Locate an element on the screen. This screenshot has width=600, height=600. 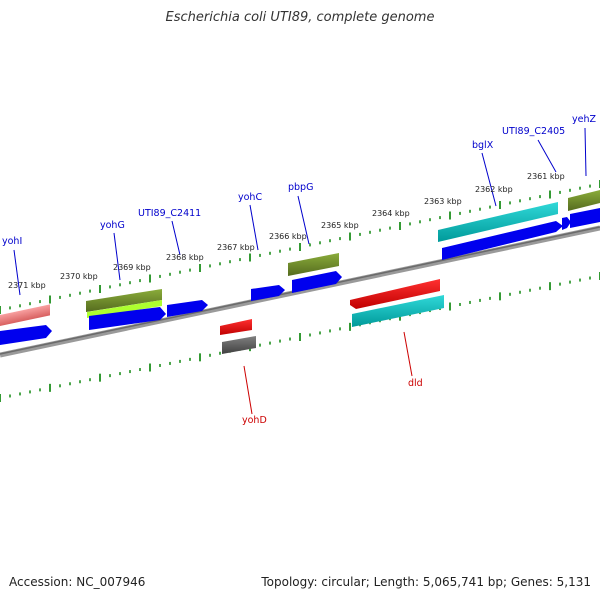
gene-label: pbpG is located at coordinates (300, 187).